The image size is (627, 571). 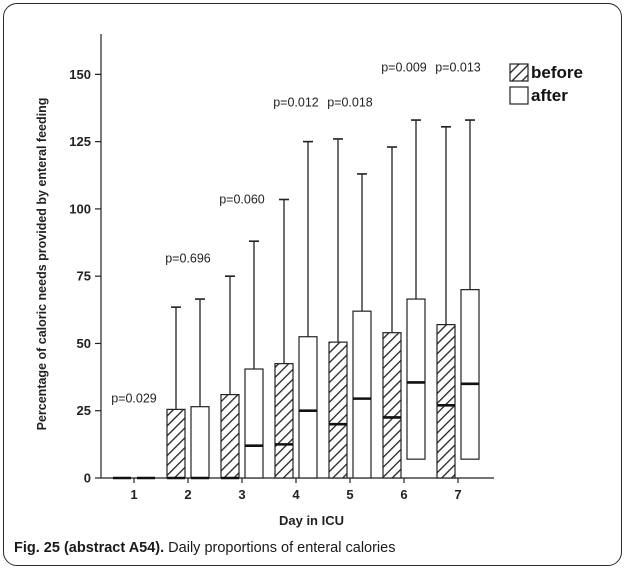 I want to click on x-tick-label: 6, so click(x=403, y=494).